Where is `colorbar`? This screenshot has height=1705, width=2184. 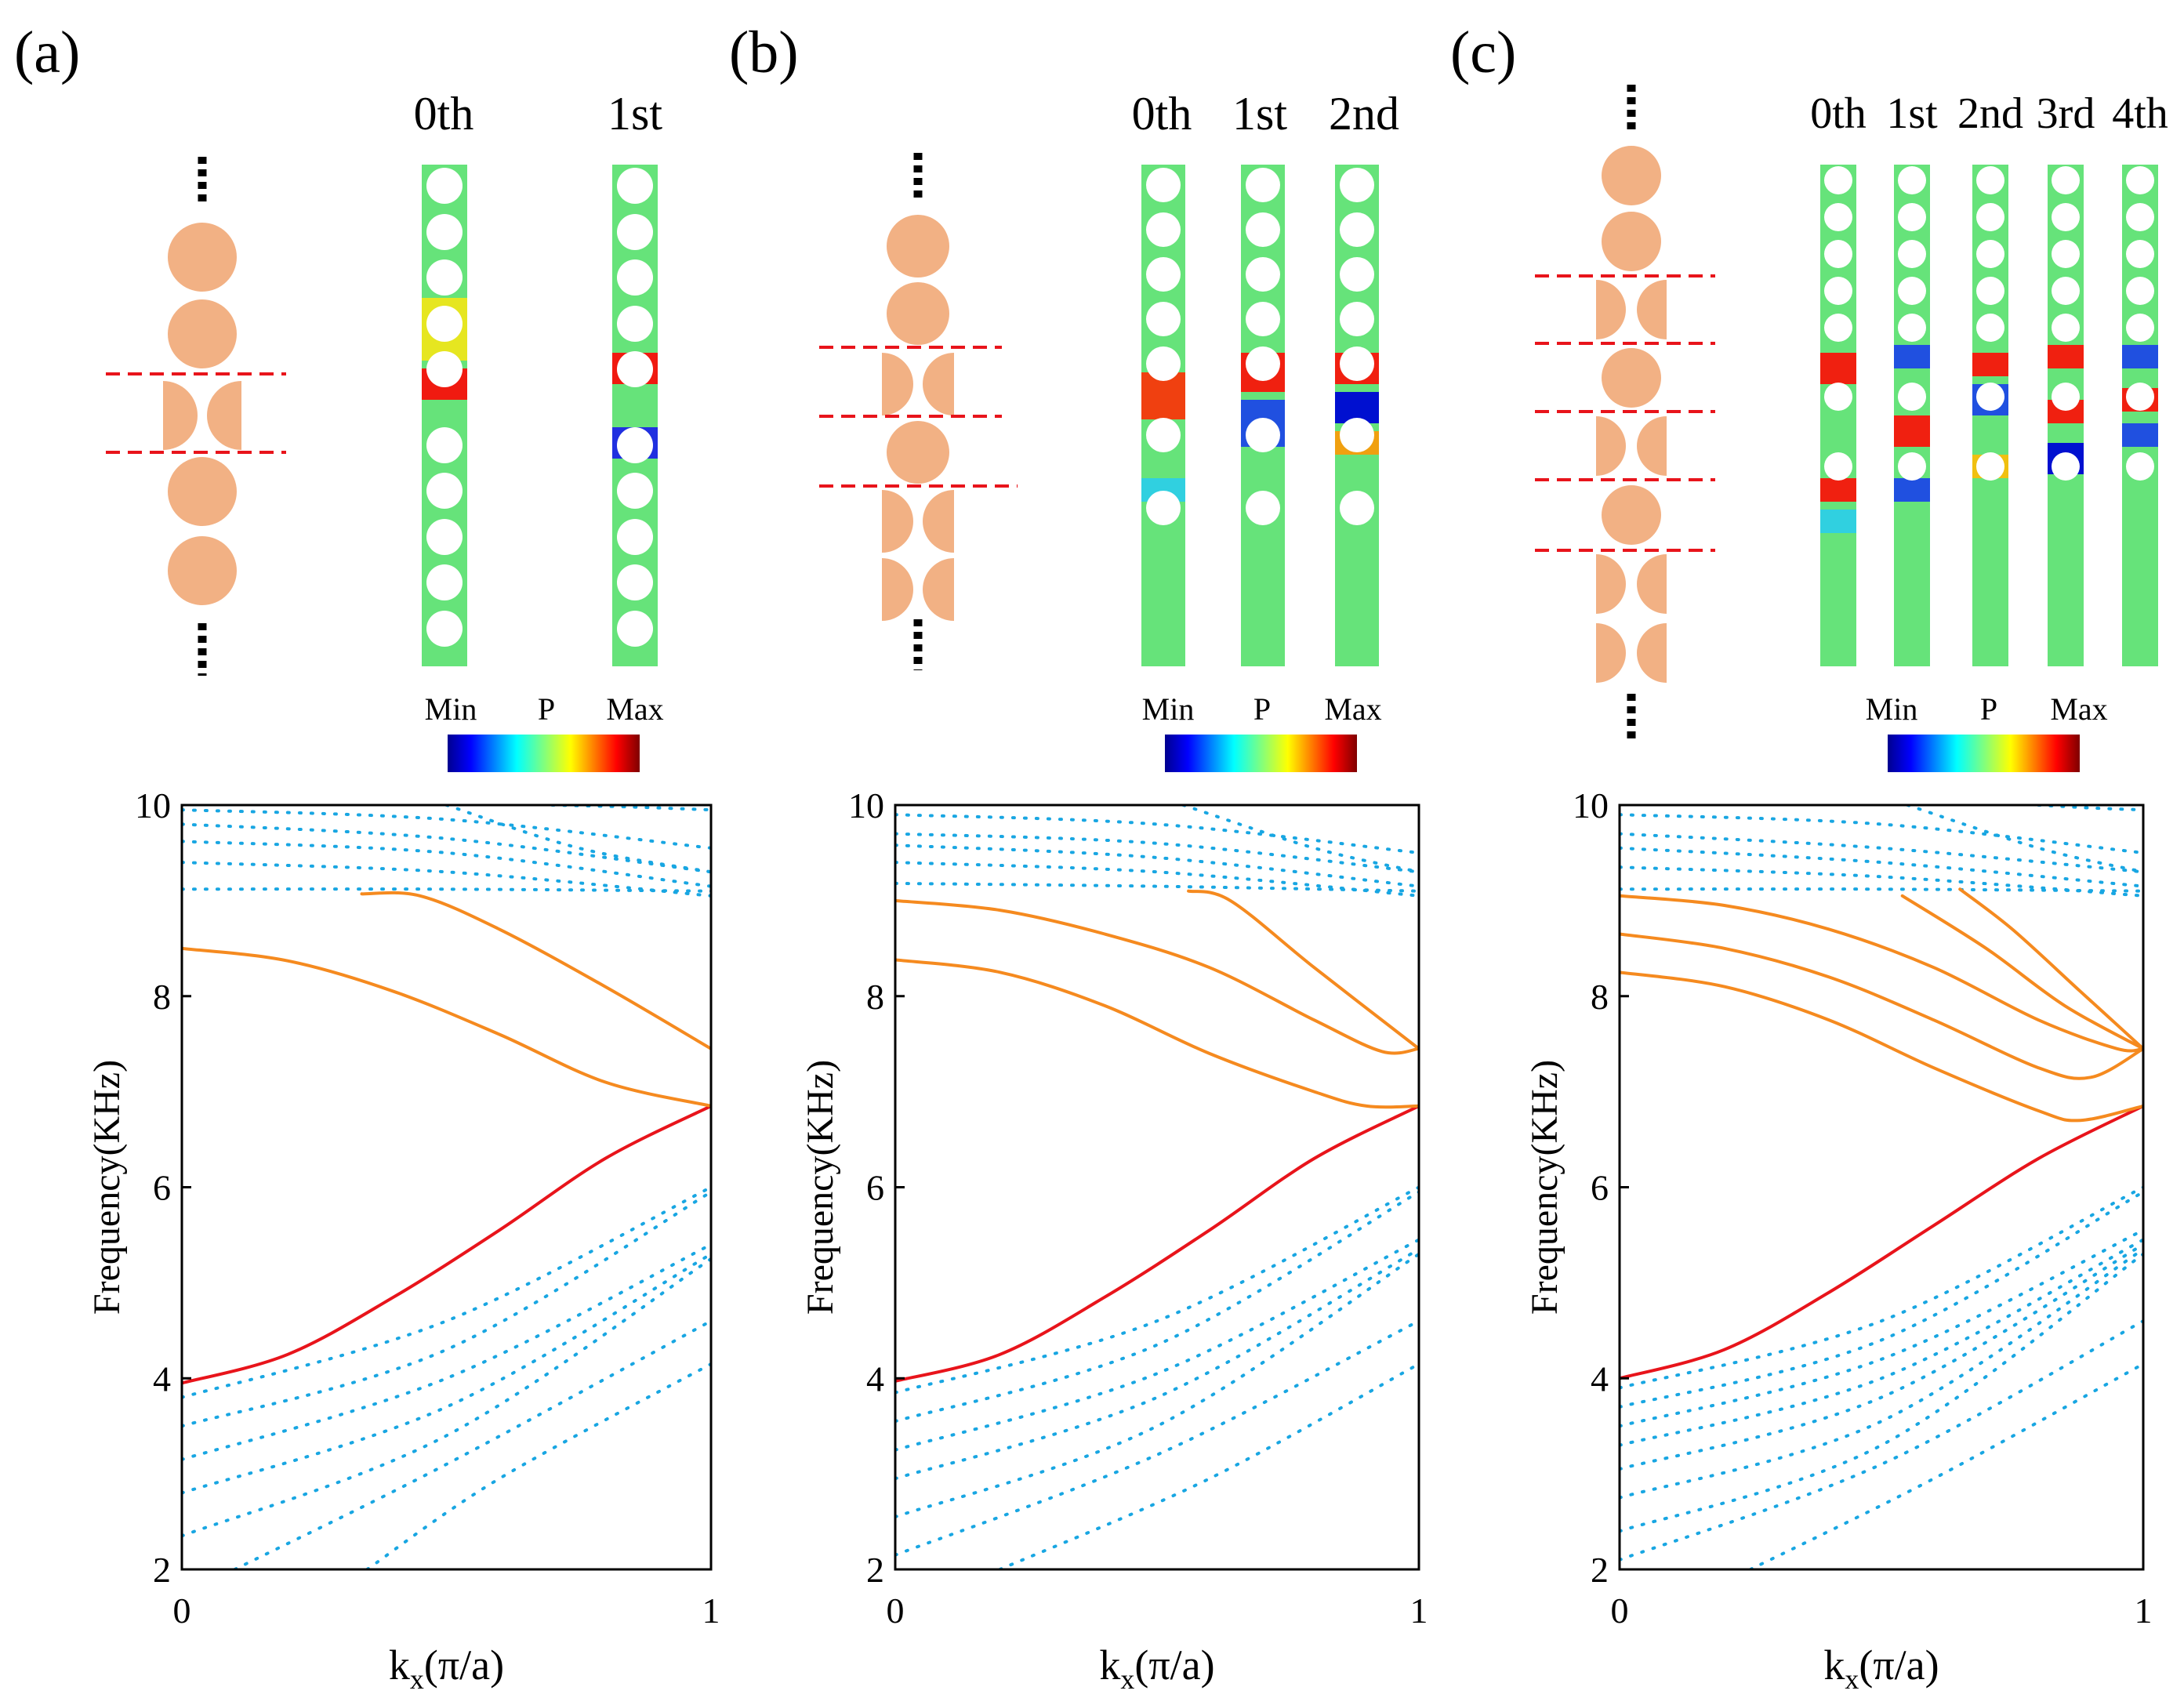 colorbar is located at coordinates (1261, 753).